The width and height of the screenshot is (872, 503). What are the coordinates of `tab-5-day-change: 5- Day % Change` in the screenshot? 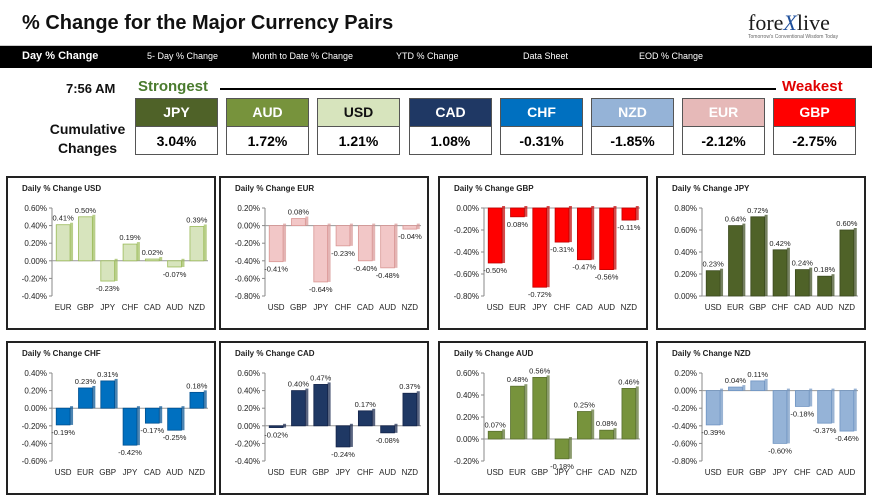 It's located at (183, 56).